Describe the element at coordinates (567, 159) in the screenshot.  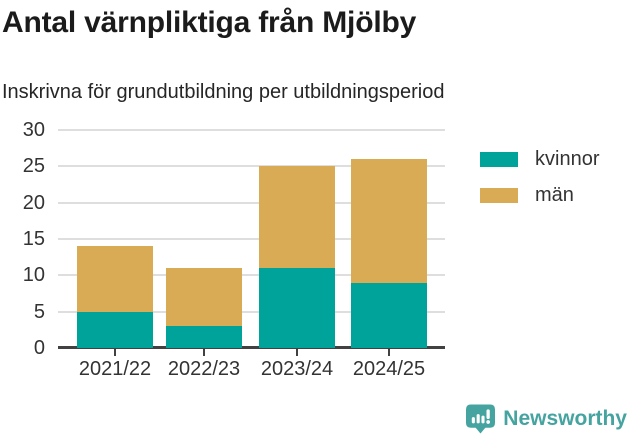
I see `legend-label-kvinnor: kvinnor` at that location.